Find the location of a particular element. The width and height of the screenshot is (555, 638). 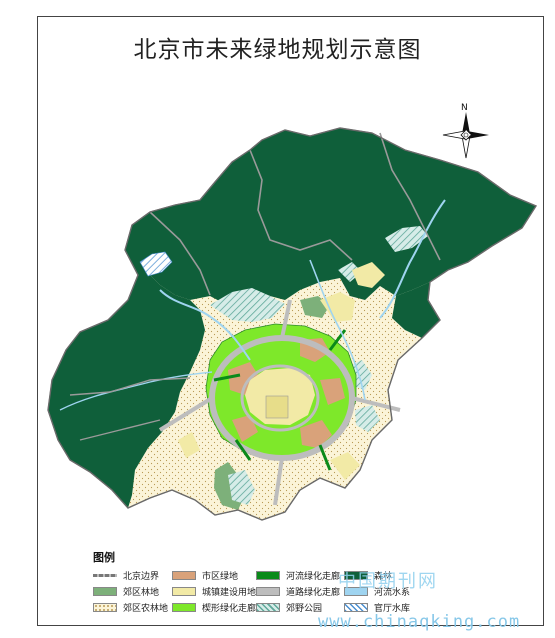

legend-item-country-park: 郊野公园 is located at coordinates (289, 607).